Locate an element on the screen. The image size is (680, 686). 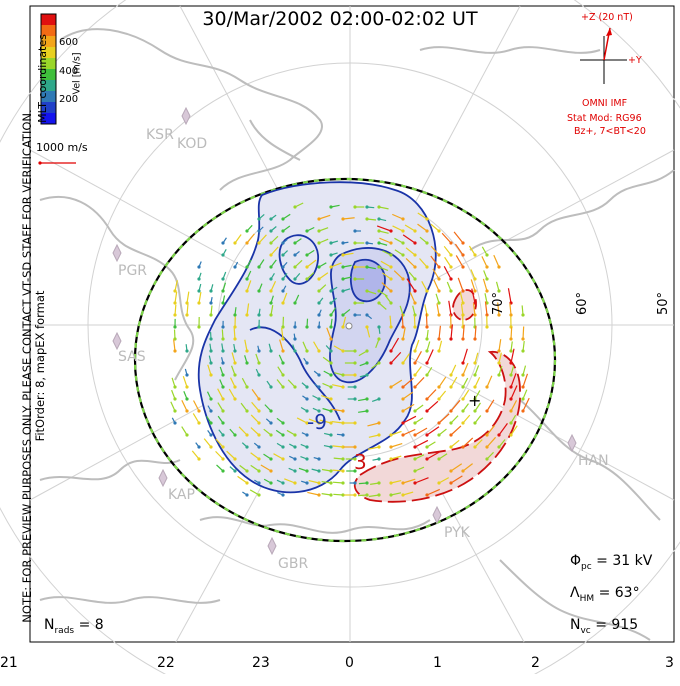
lambda-value: = 63° is located at coordinates (619, 593).